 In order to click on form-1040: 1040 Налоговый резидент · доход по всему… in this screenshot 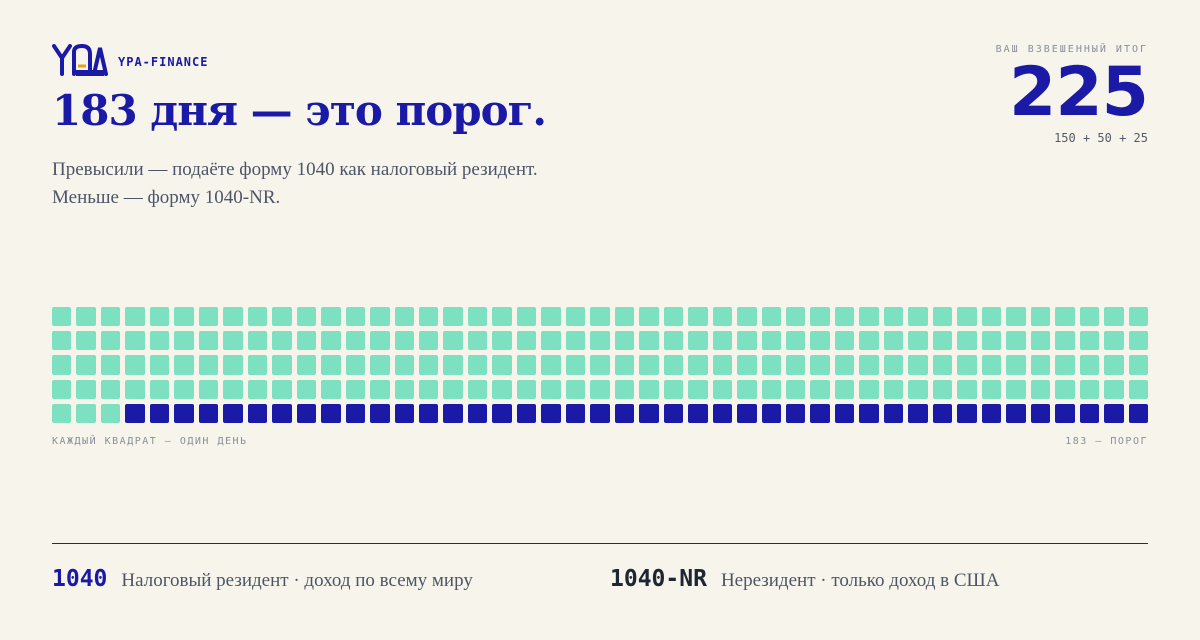, I will do `click(262, 579)`.